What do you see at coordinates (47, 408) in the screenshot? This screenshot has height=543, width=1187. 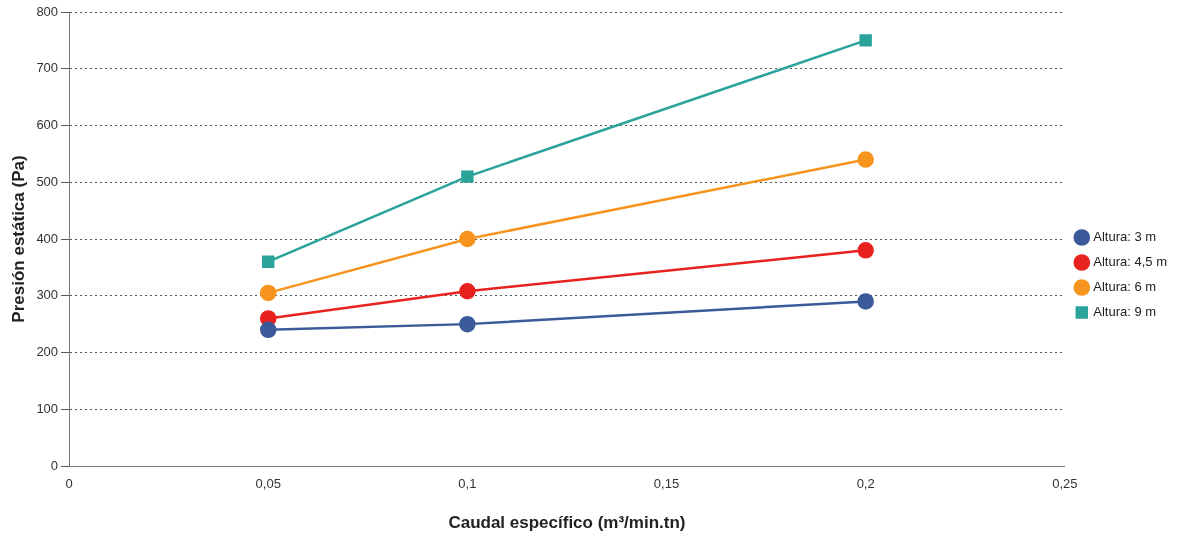 I see `y-tick-label: 100` at bounding box center [47, 408].